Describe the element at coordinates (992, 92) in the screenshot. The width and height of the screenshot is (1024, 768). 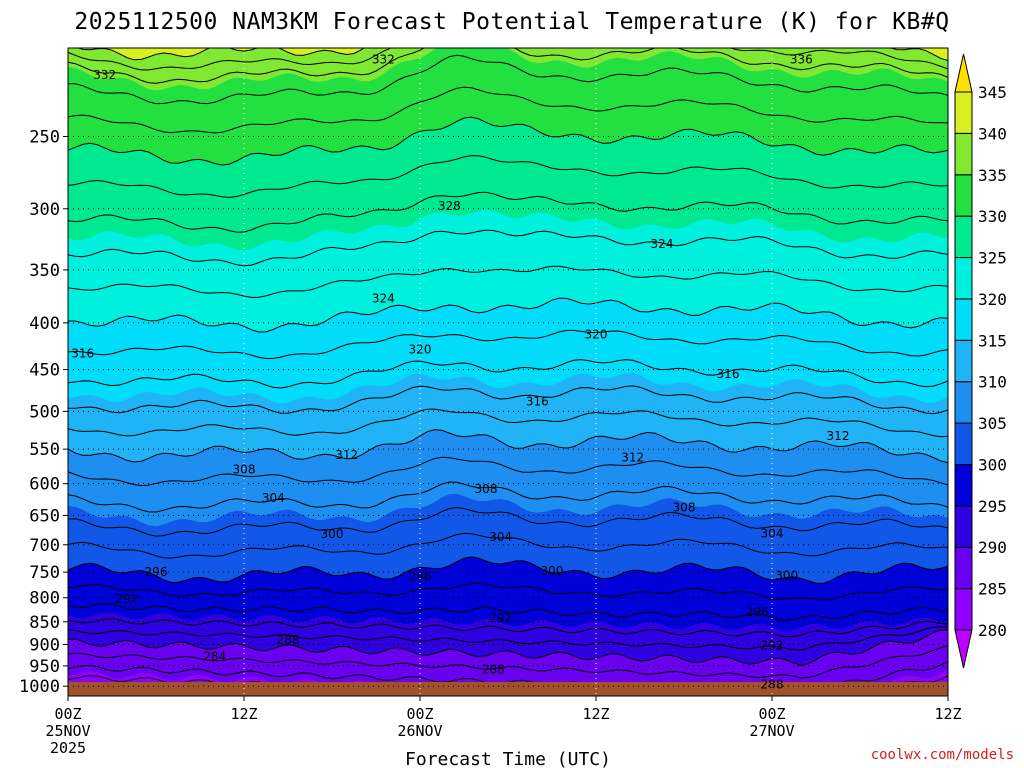
I see `colorbar-tick-label: 345` at that location.